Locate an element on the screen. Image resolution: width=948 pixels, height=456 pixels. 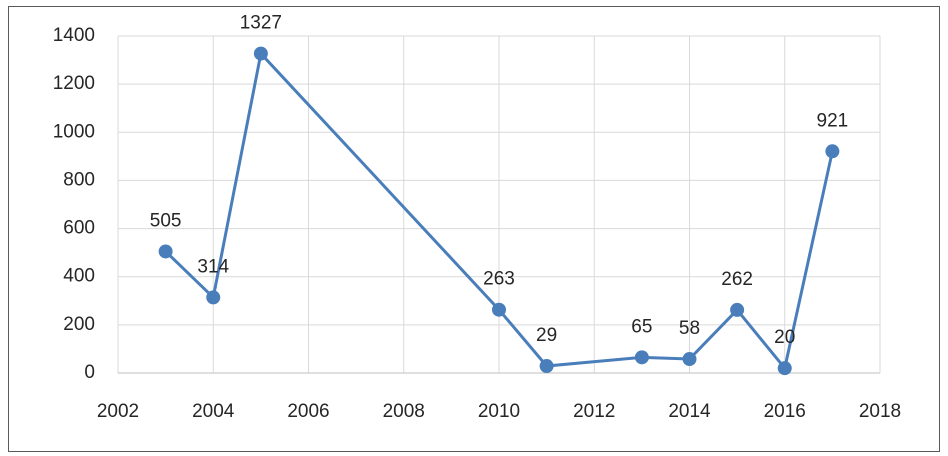
x-tick-label: 2006 is located at coordinates (308, 411).